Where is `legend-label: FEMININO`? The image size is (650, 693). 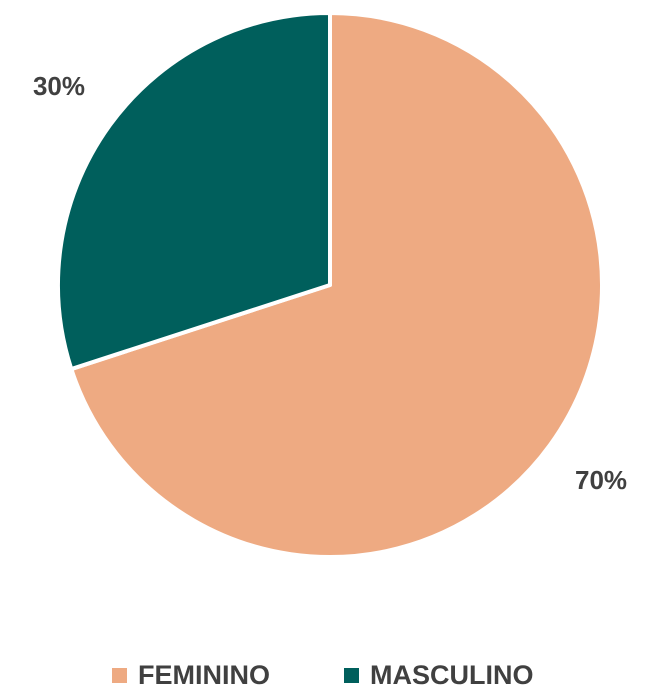 legend-label: FEMININO is located at coordinates (204, 675).